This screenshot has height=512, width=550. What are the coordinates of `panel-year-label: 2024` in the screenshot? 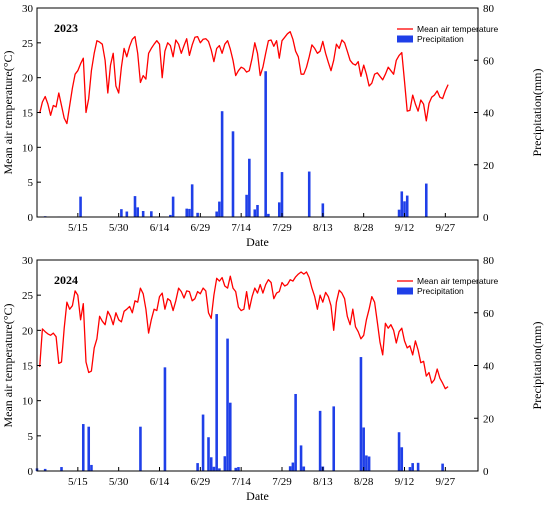 It's located at (66, 280).